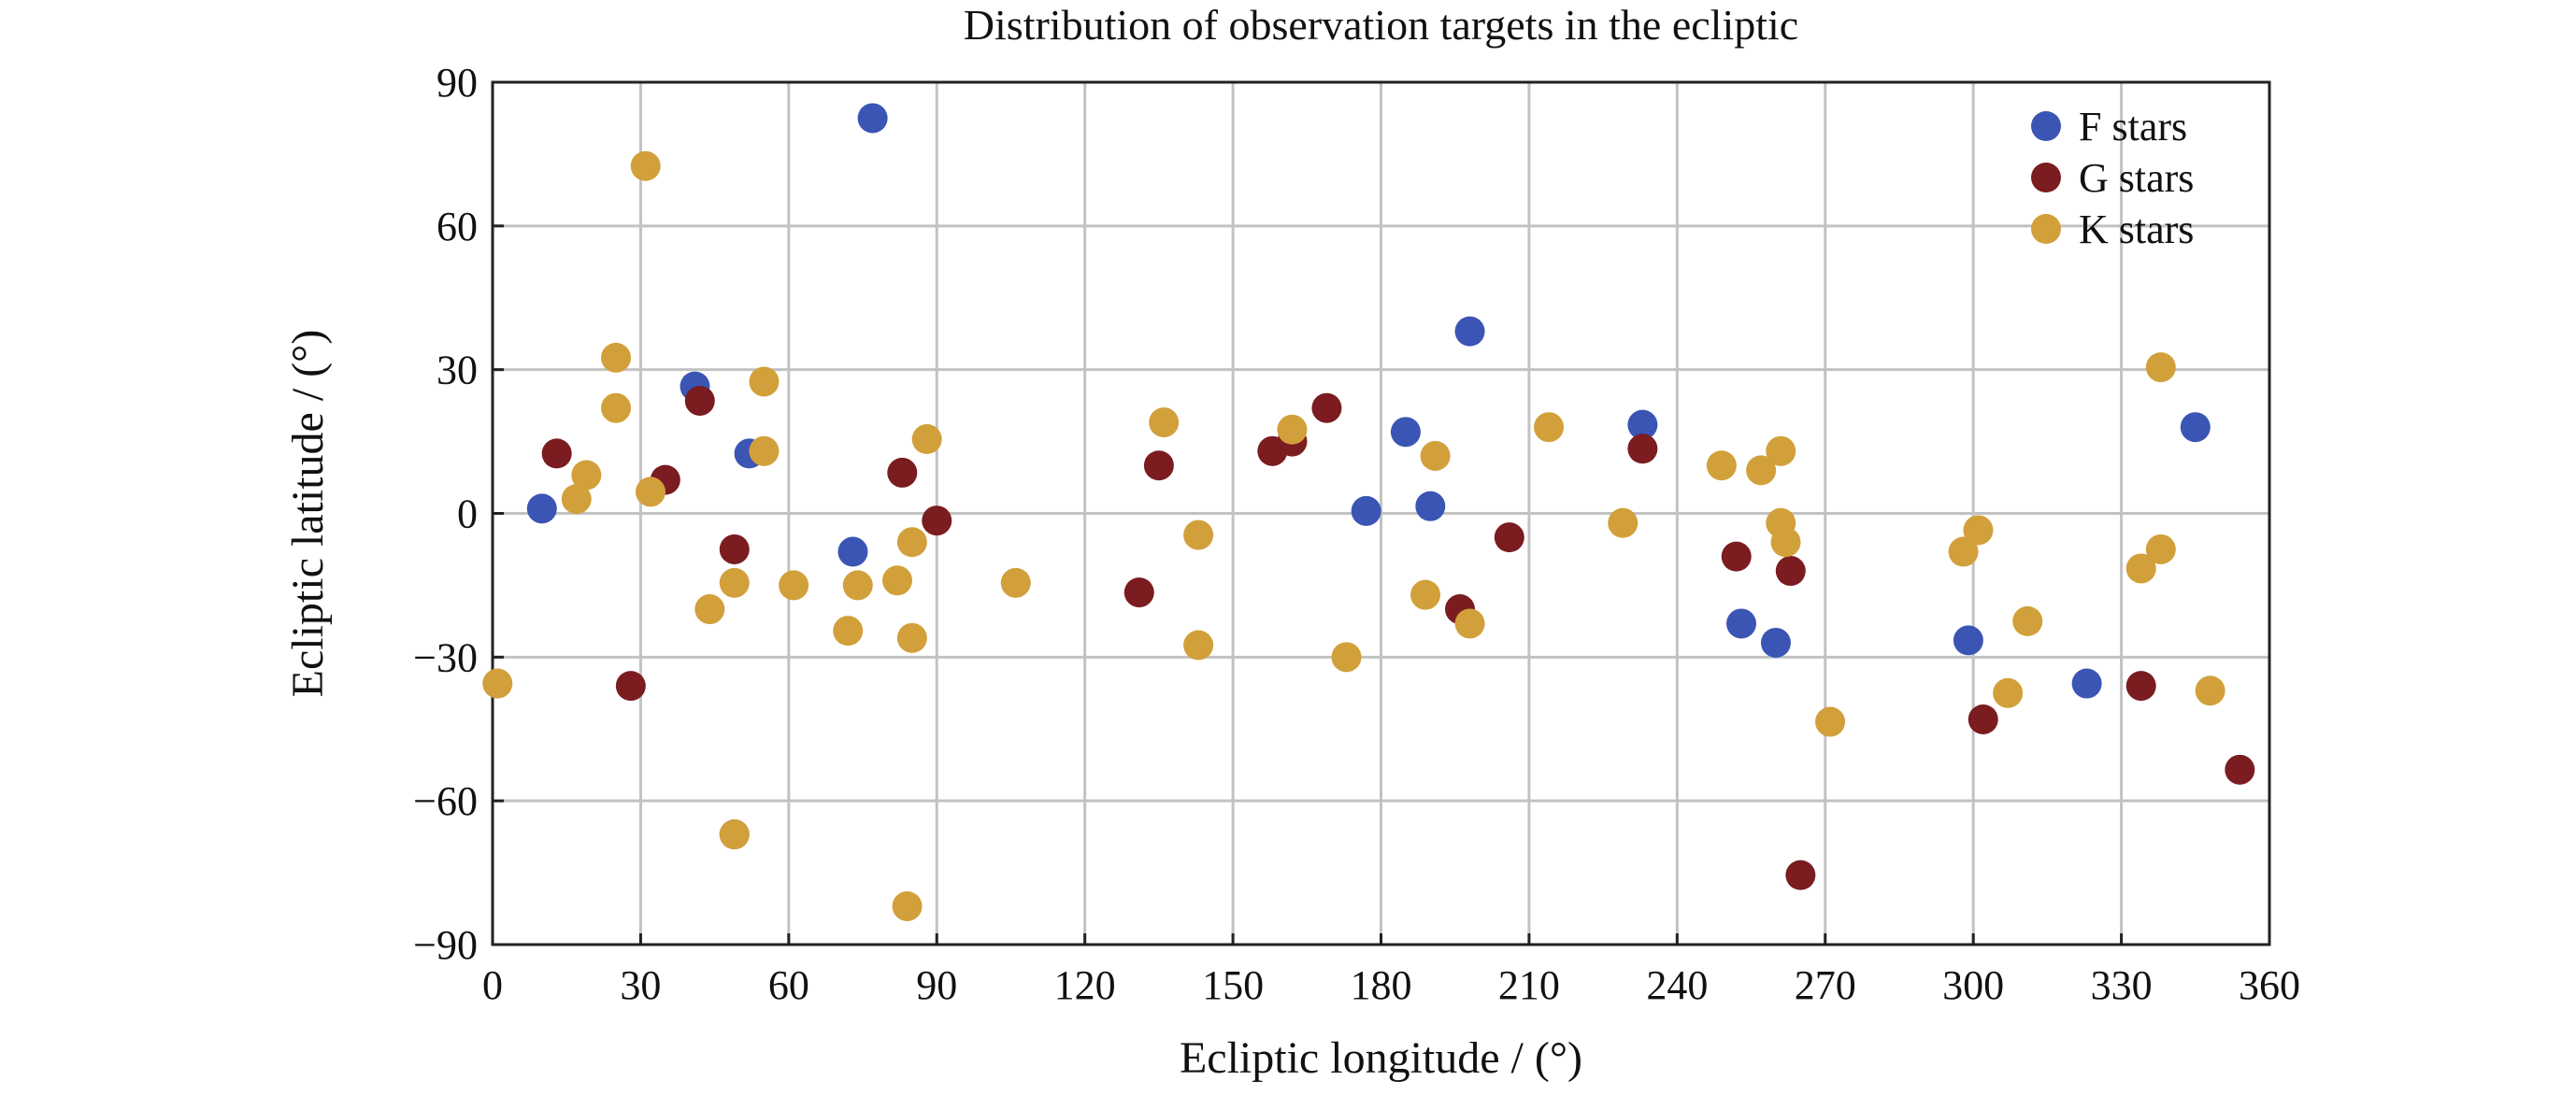 The height and width of the screenshot is (1095, 2576). What do you see at coordinates (2136, 229) in the screenshot?
I see `legend-label-k-stars: K stars` at bounding box center [2136, 229].